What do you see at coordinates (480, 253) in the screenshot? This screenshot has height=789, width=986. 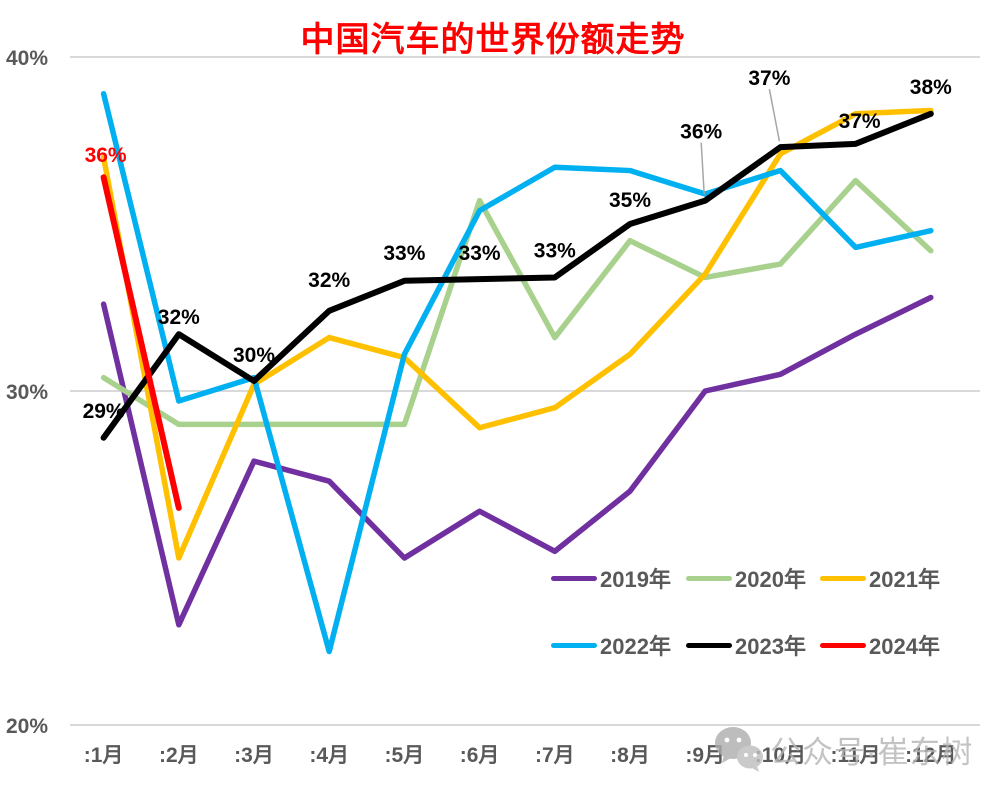 I see `data-label-2023年-m6: 33%` at bounding box center [480, 253].